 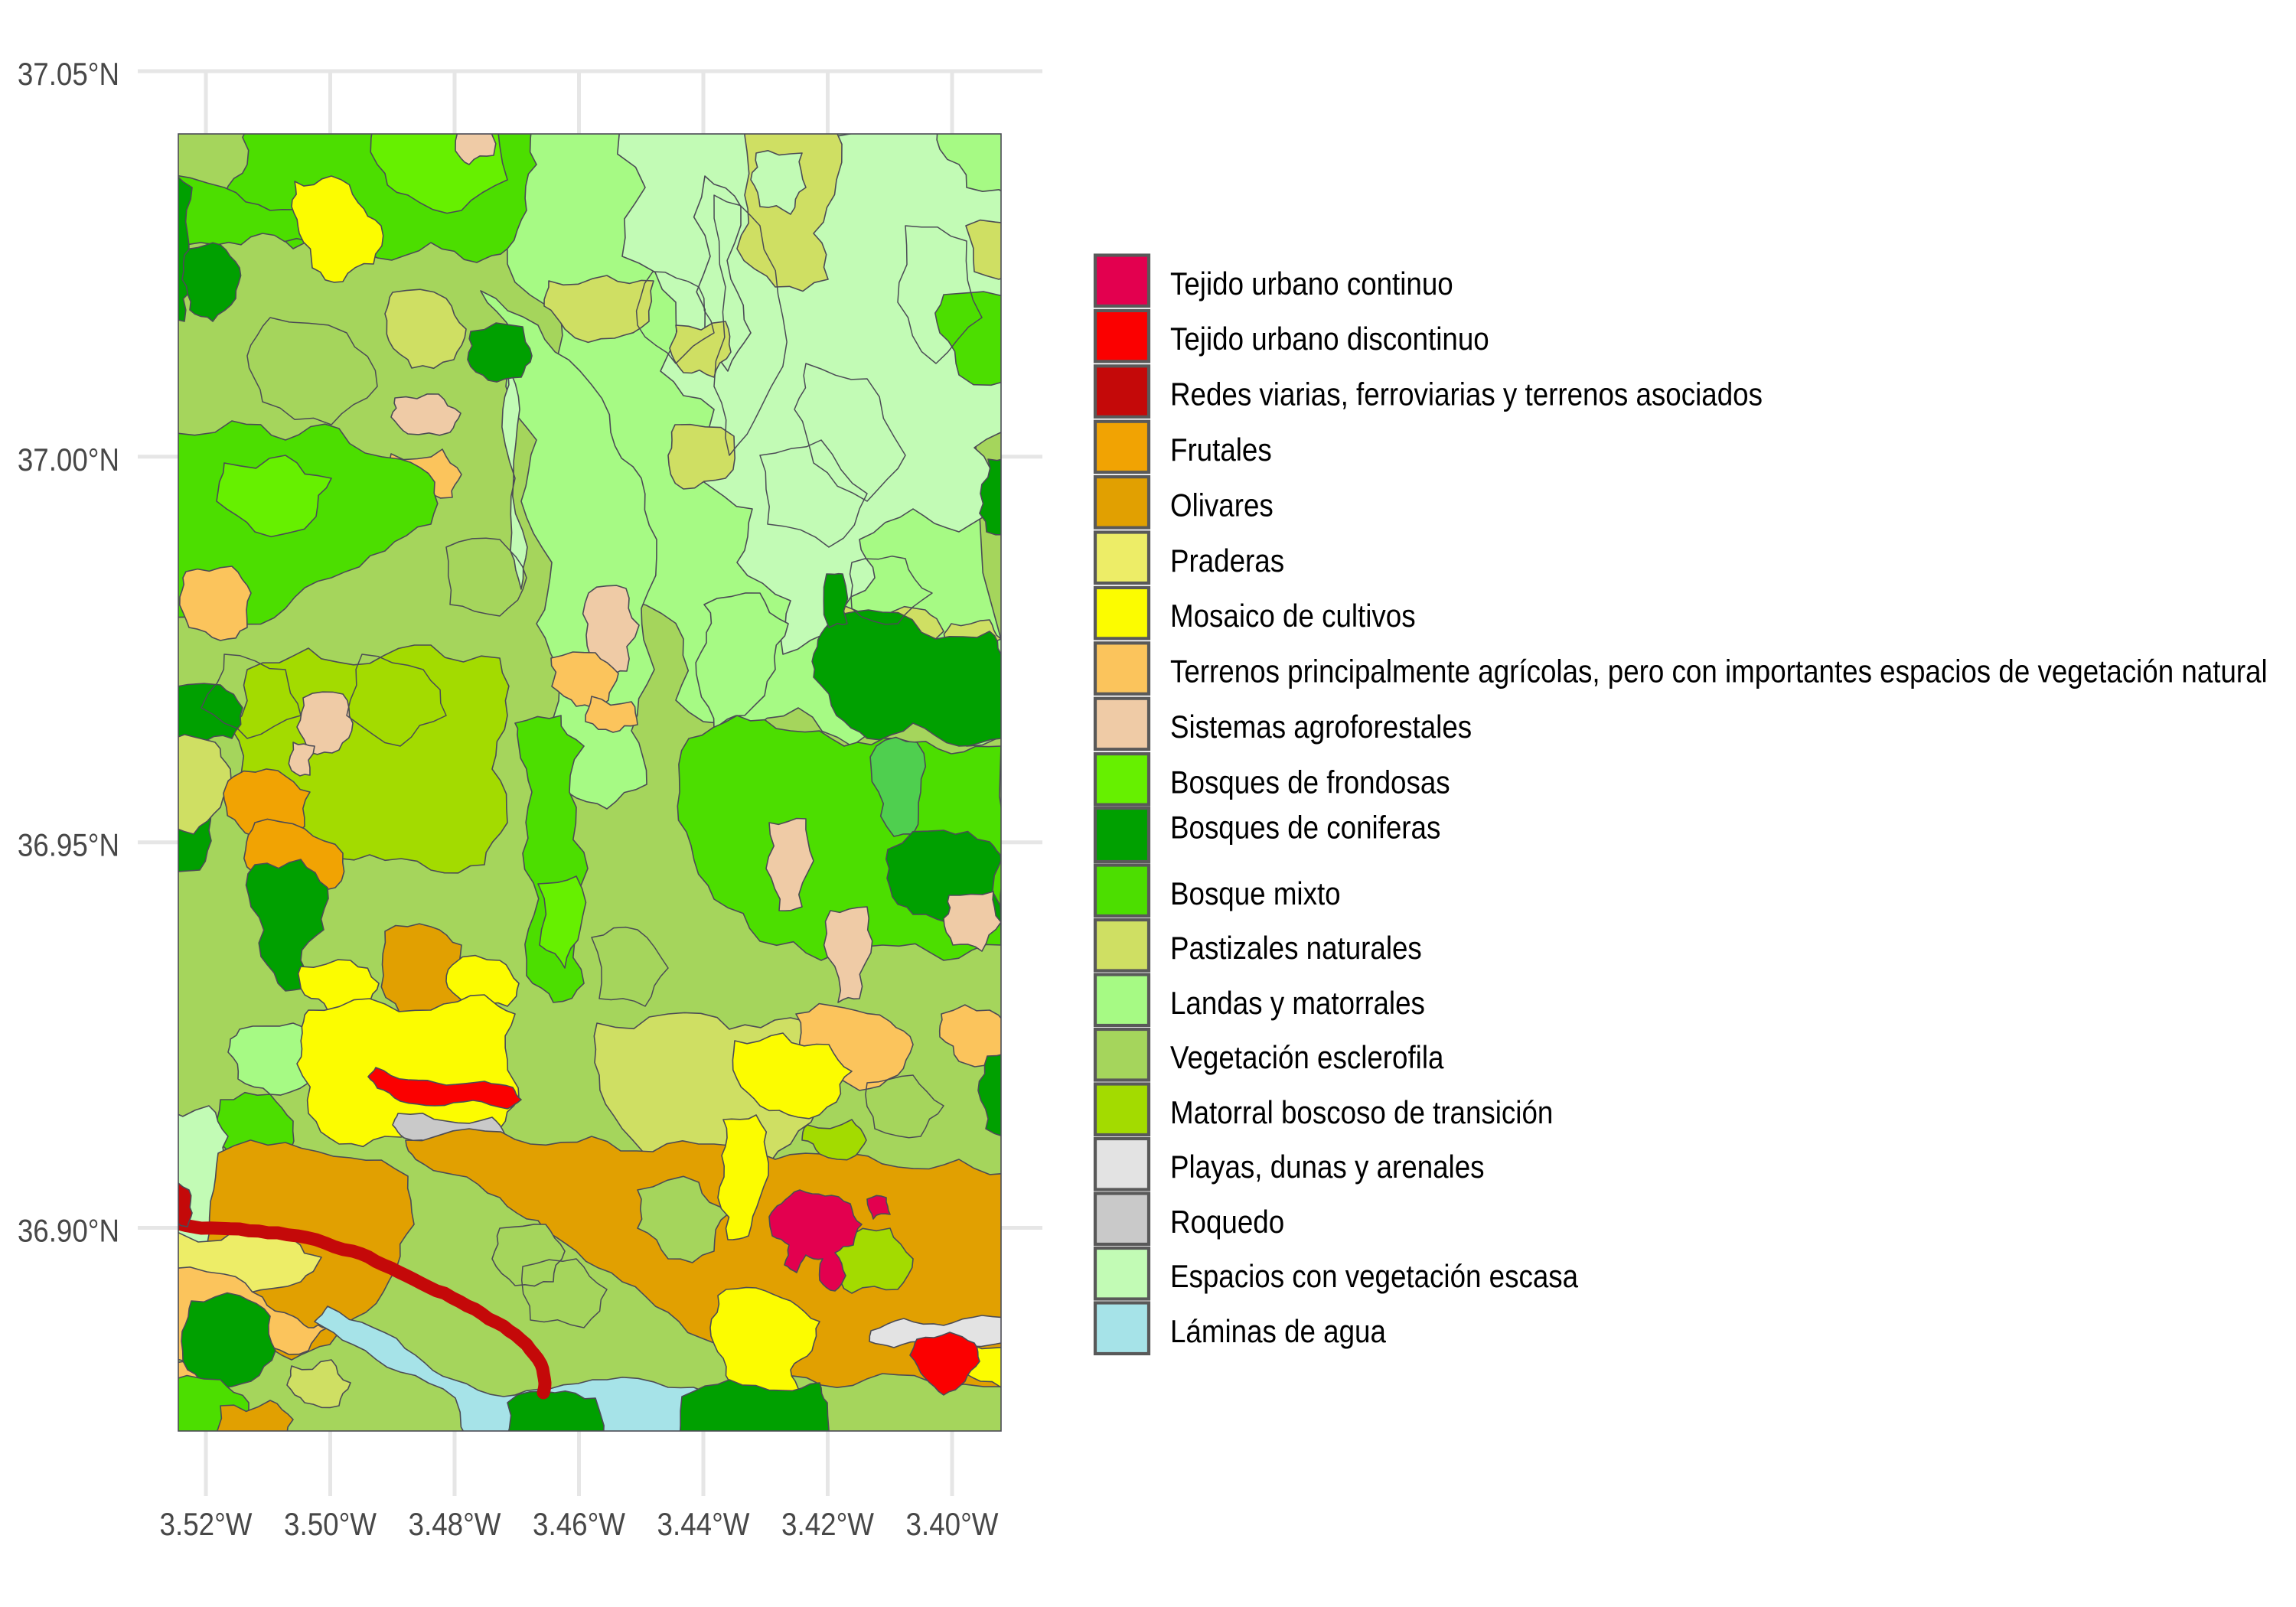 I want to click on svg-text: Bosque mixto, so click(x=1255, y=894).